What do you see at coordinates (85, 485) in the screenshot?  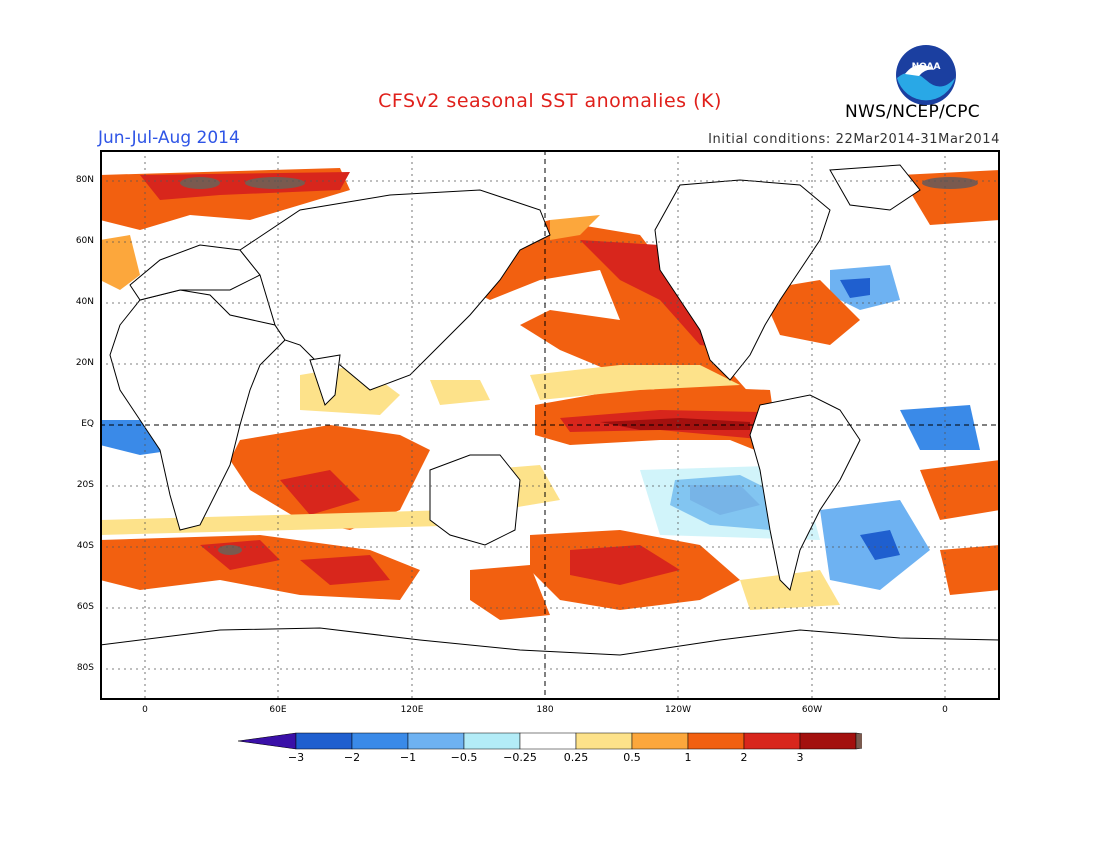 I see `lat-label: 20S` at bounding box center [85, 485].